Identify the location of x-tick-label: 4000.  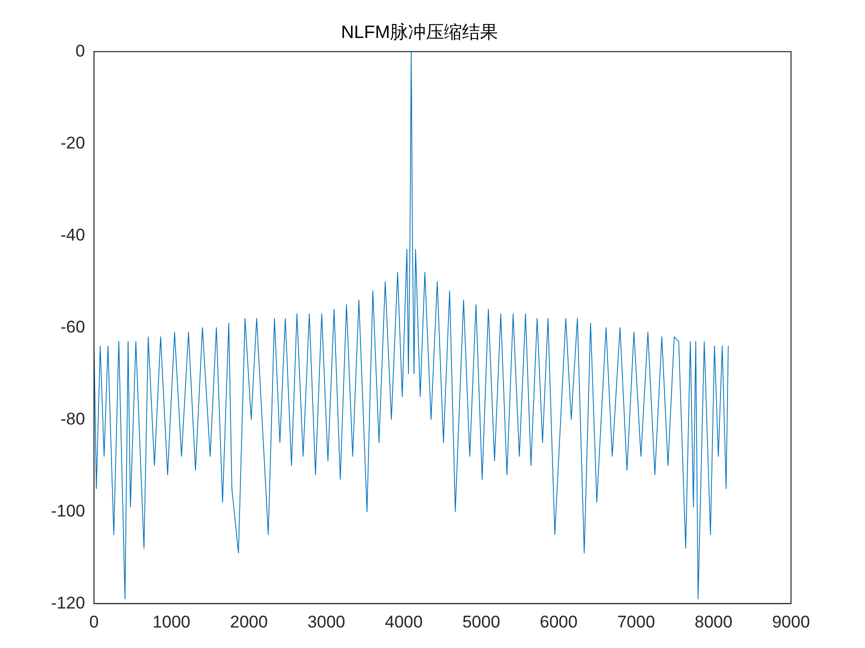
(403, 622).